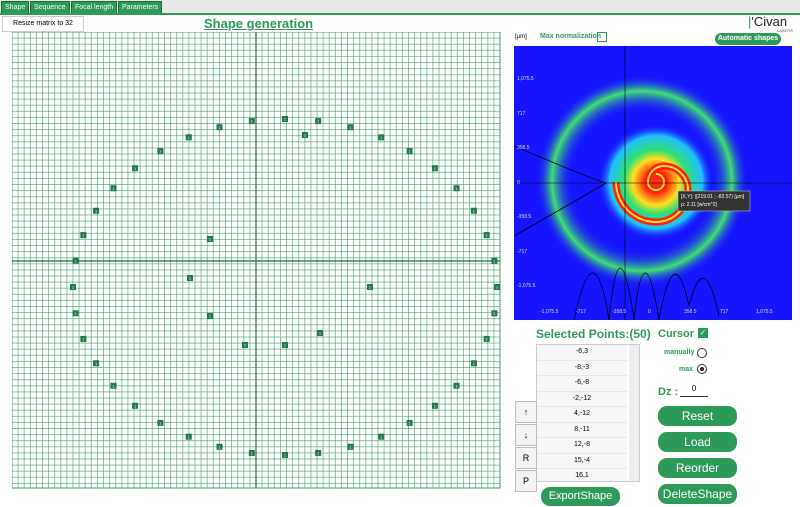 This screenshot has width=800, height=507. Describe the element at coordinates (43, 24) in the screenshot. I see `resize-button: Resize matrix to 32` at that location.